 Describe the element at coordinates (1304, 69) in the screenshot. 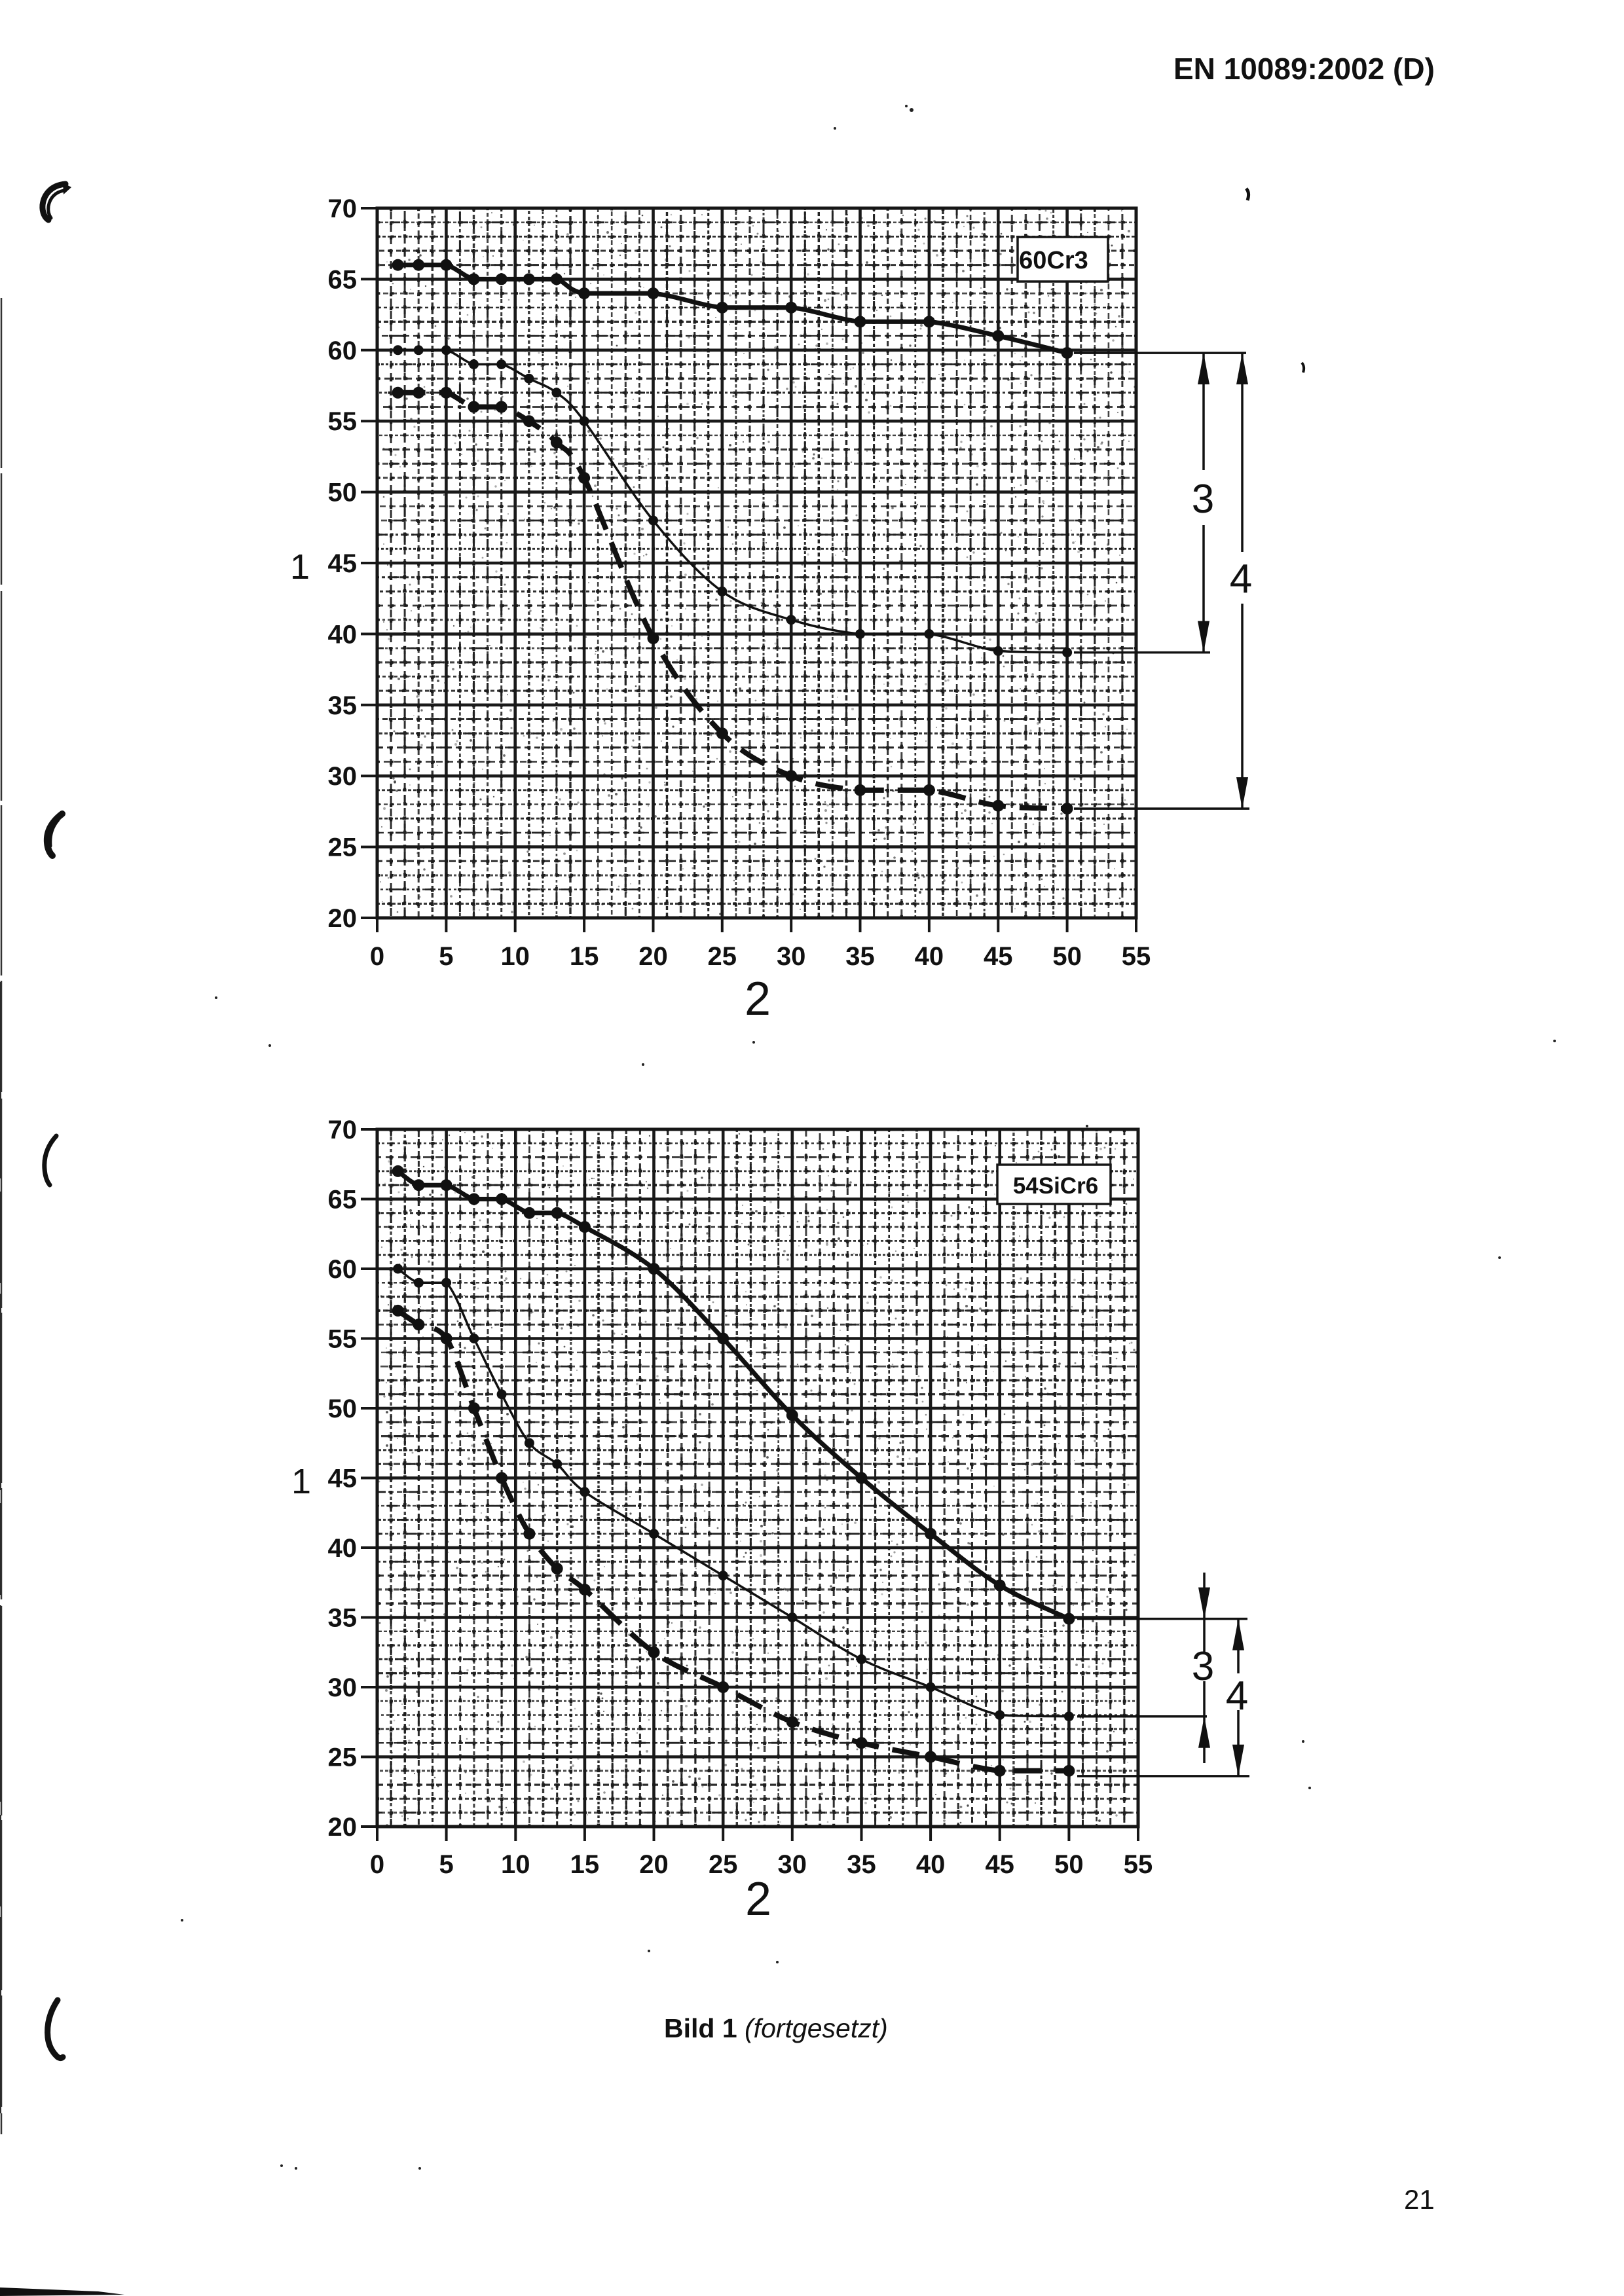

I see `svg-text: EN 10089:2002 (D)` at that location.